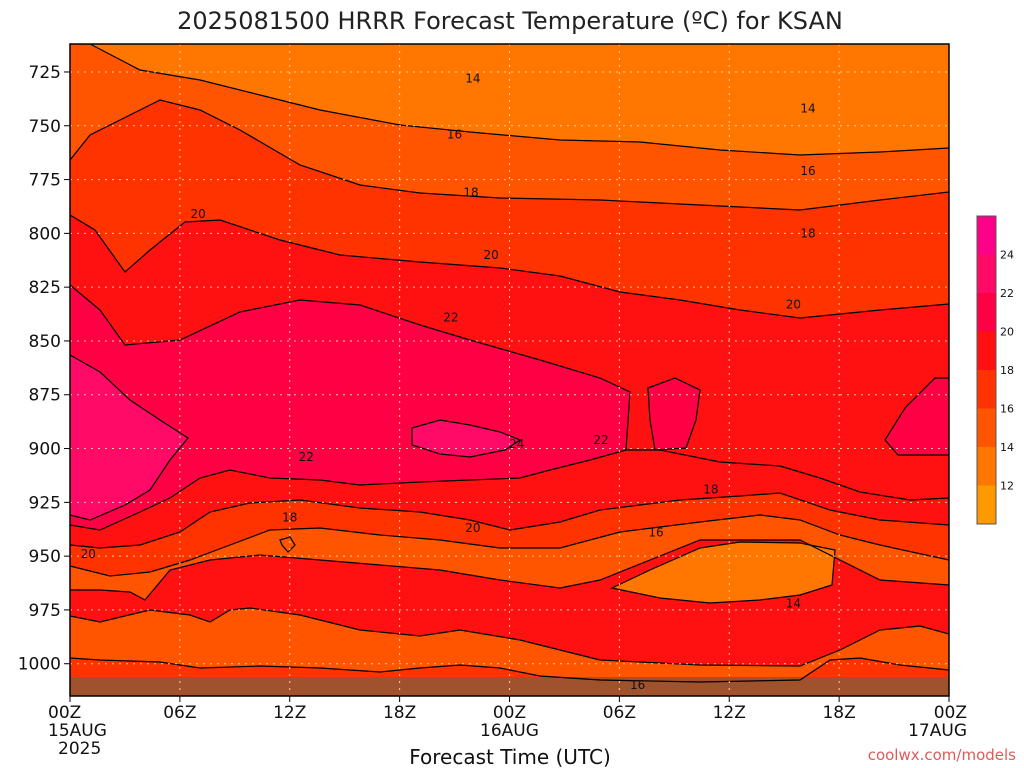 The image size is (1024, 768). I want to click on contour-line-22-left, so click(129, 437).